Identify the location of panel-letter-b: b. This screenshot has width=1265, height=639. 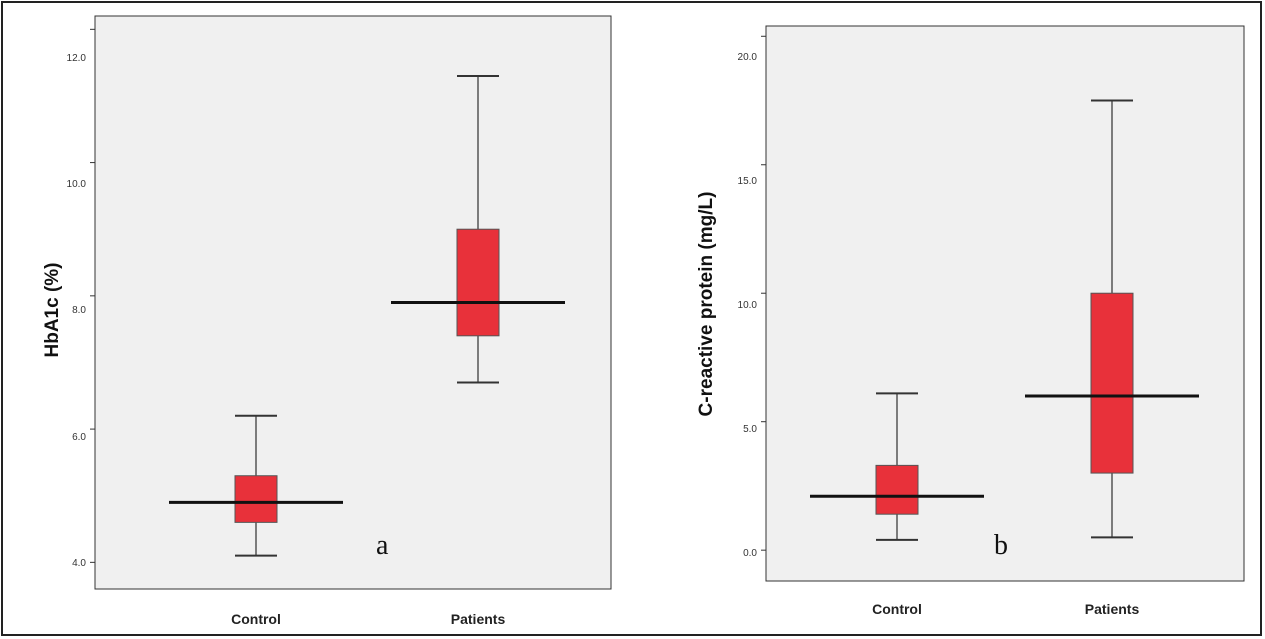
(1001, 545).